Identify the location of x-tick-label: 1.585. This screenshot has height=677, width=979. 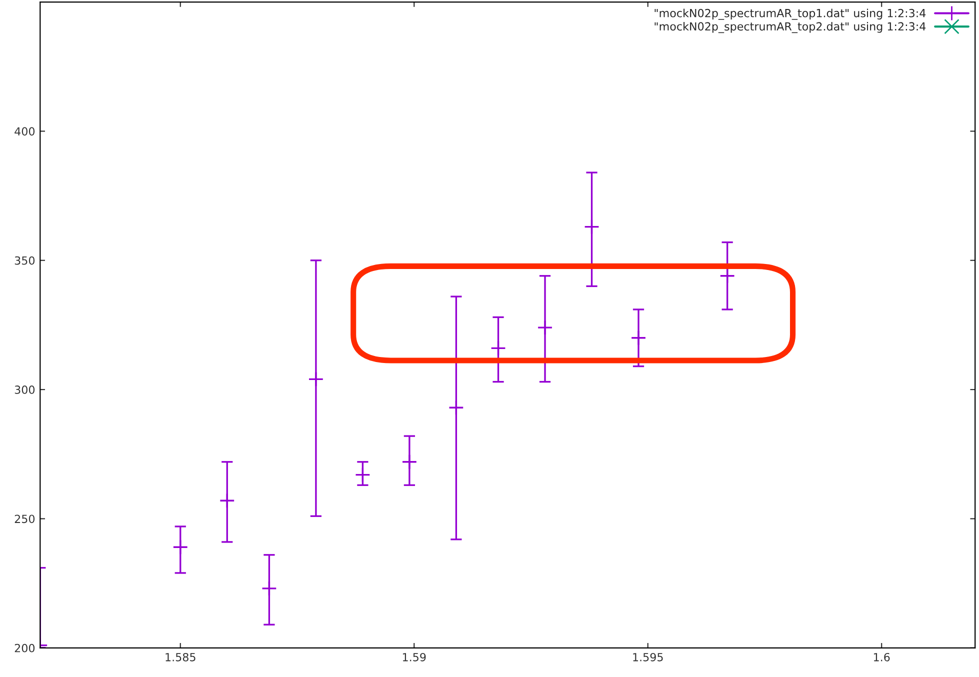
(181, 657).